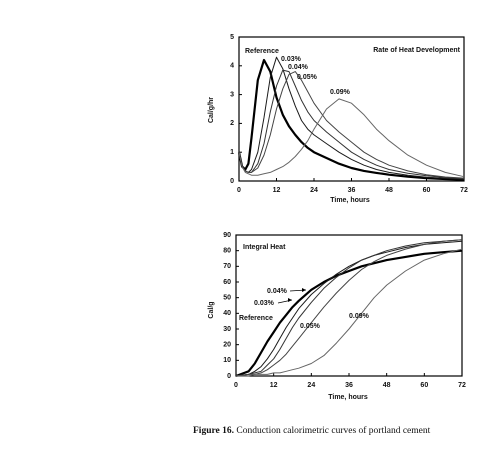 This screenshot has width=480, height=473. Describe the element at coordinates (232, 66) in the screenshot. I see `y-tick-label: 4` at that location.